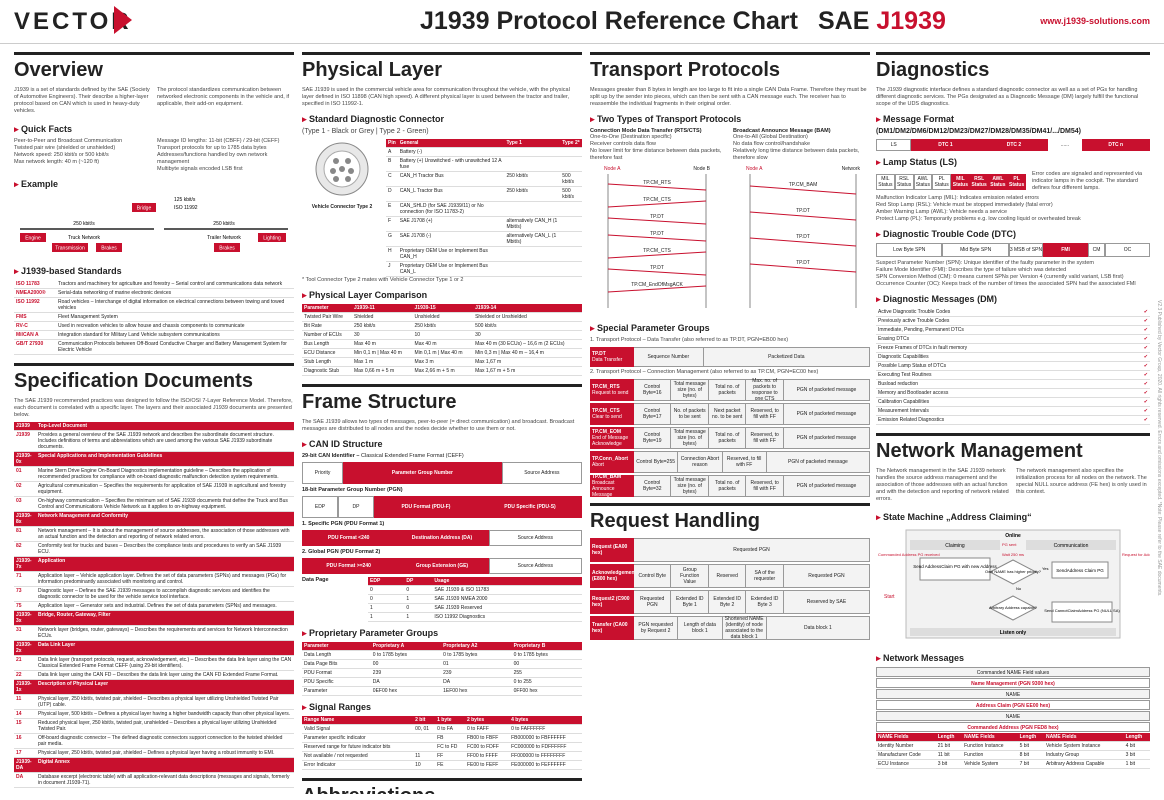 This screenshot has width=1164, height=800. Describe the element at coordinates (803, 190) in the screenshot. I see `seq-bam-arrow` at that location.